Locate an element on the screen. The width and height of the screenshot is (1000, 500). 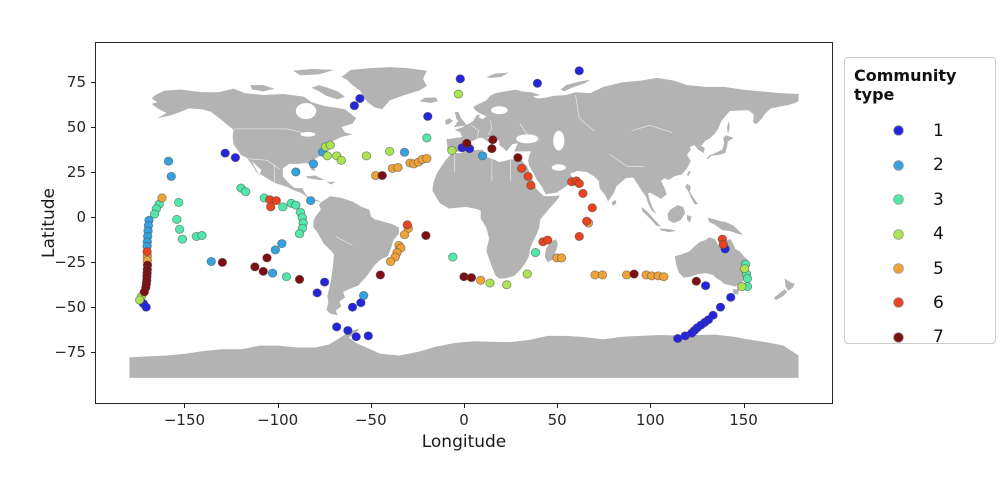
land-greenland is located at coordinates (384, 88).